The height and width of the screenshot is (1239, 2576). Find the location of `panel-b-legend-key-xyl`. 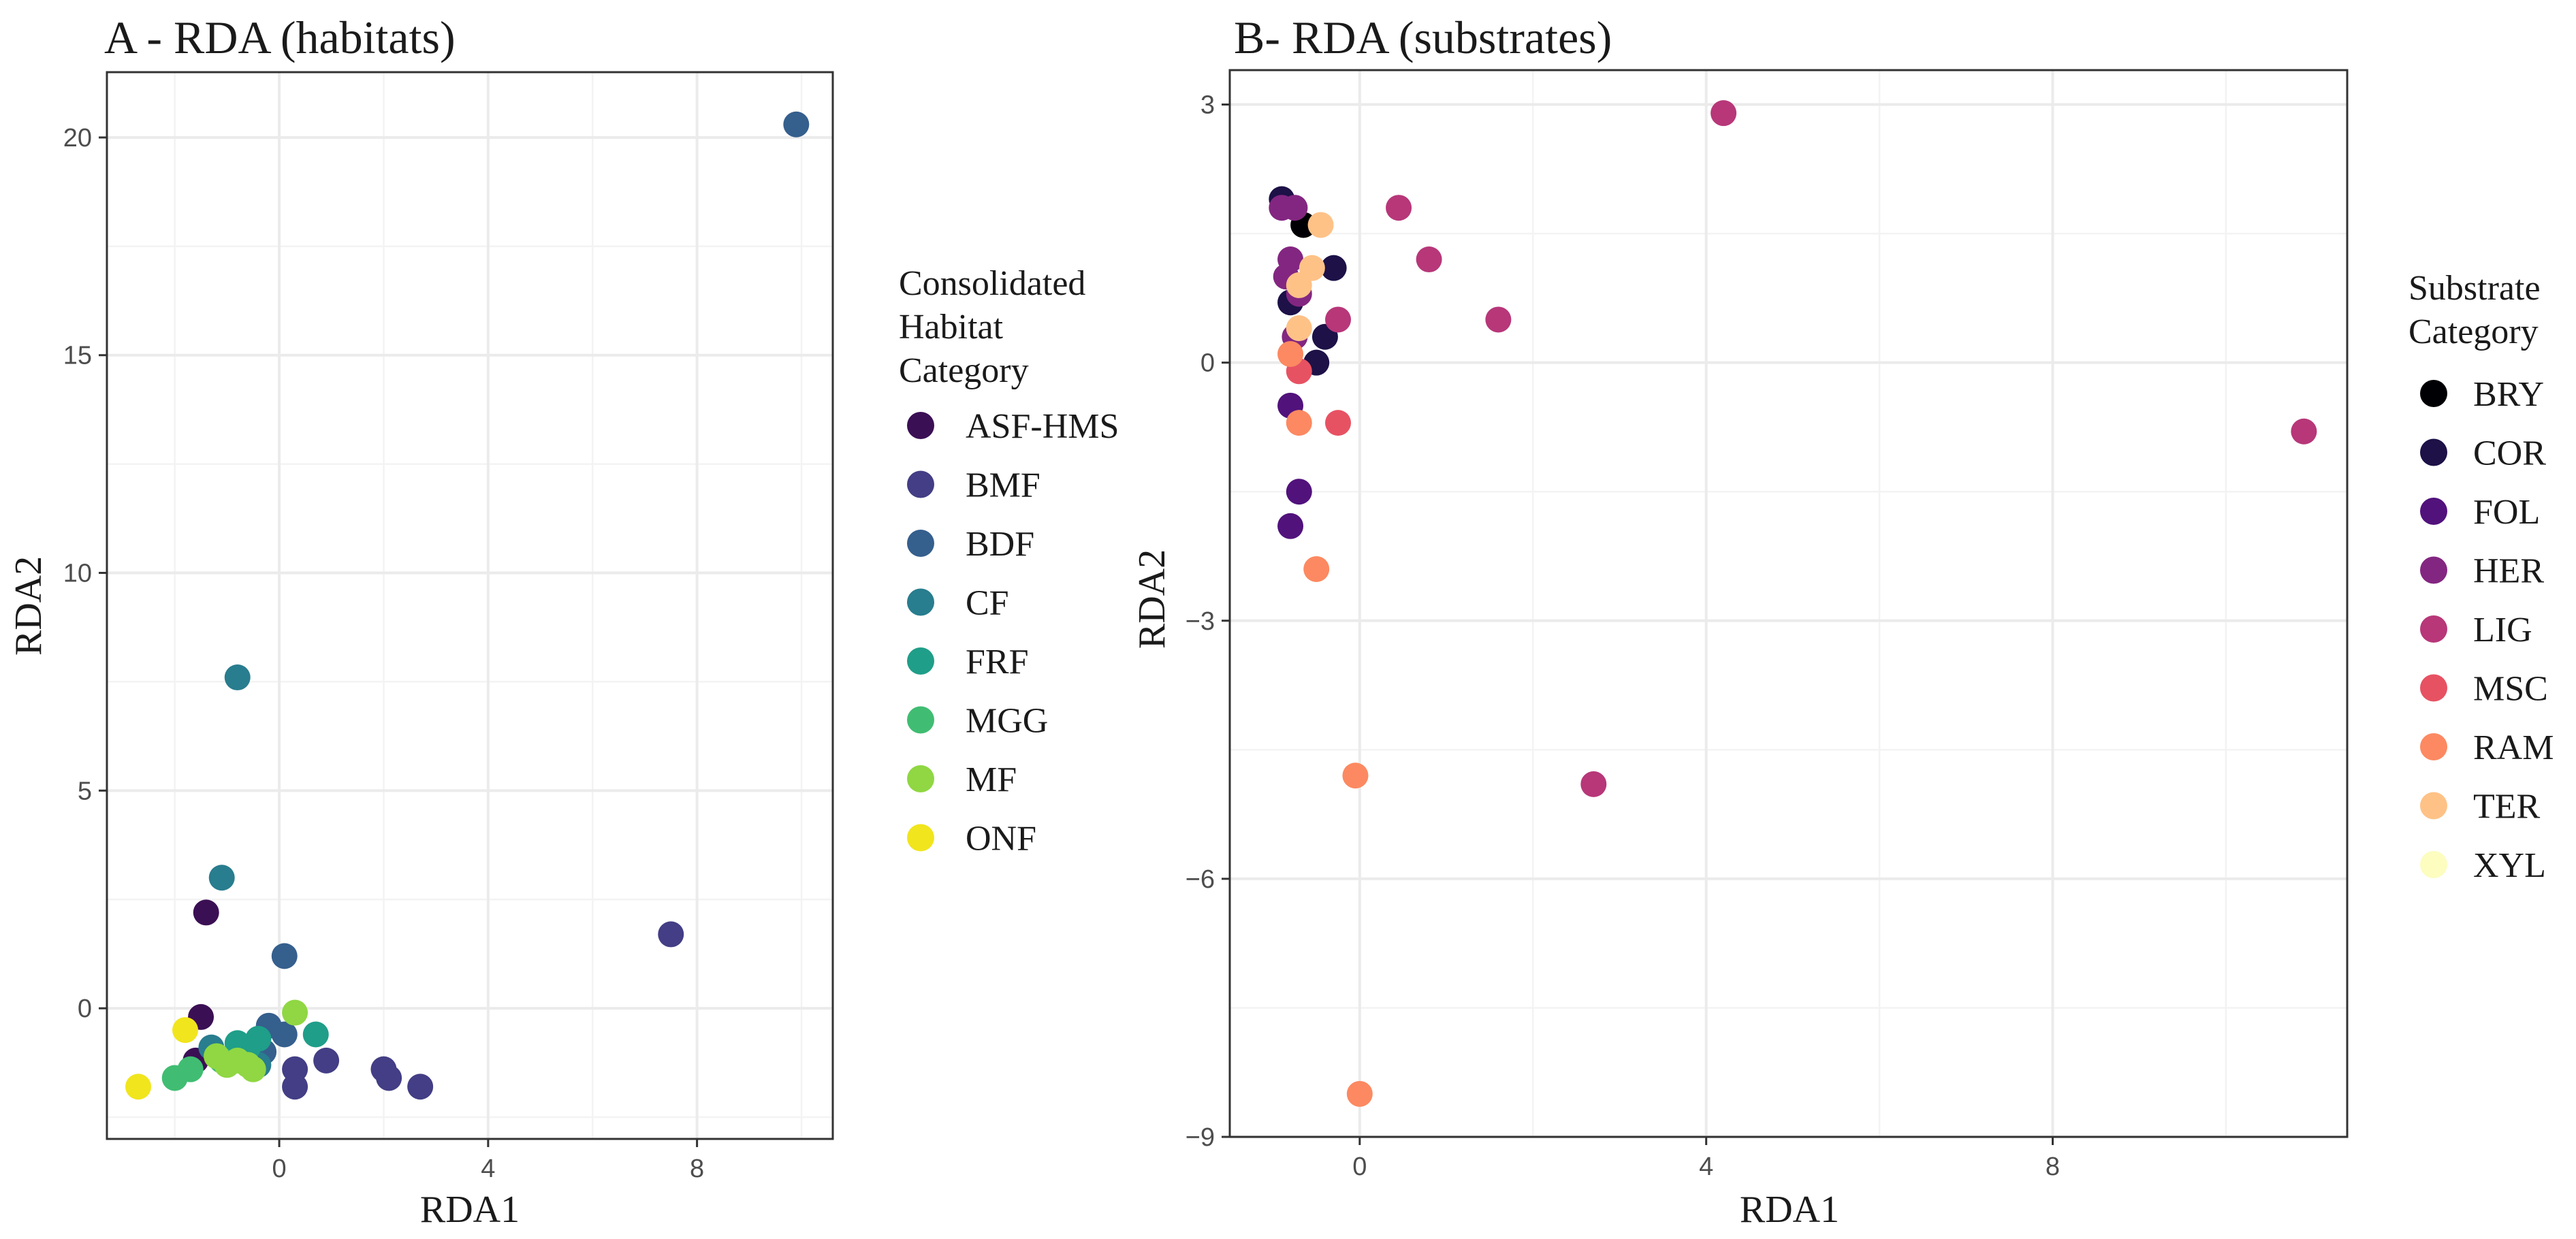

panel-b-legend-key-xyl is located at coordinates (2433, 865).